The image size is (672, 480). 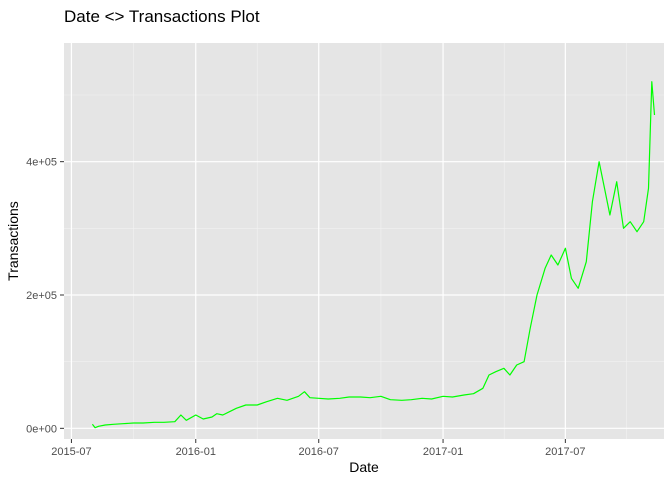 What do you see at coordinates (196, 452) in the screenshot?
I see `x-tick-label: 2016-01` at bounding box center [196, 452].